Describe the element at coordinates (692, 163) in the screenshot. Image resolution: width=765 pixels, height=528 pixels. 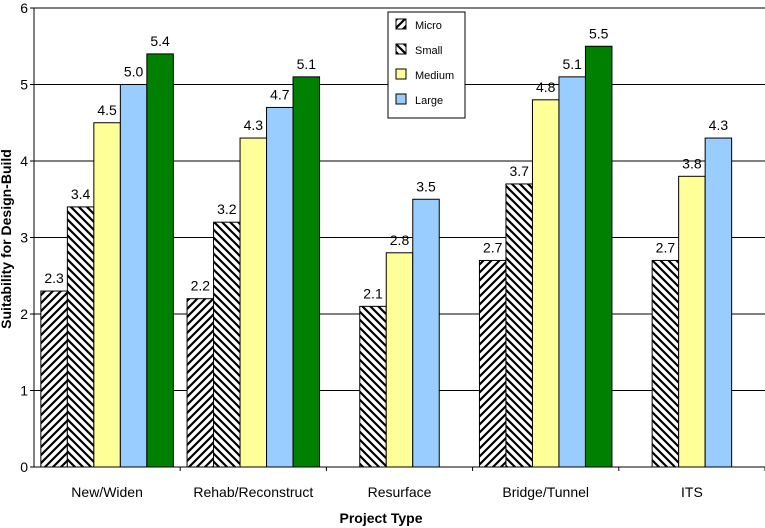
I see `data-label: 3.8` at that location.